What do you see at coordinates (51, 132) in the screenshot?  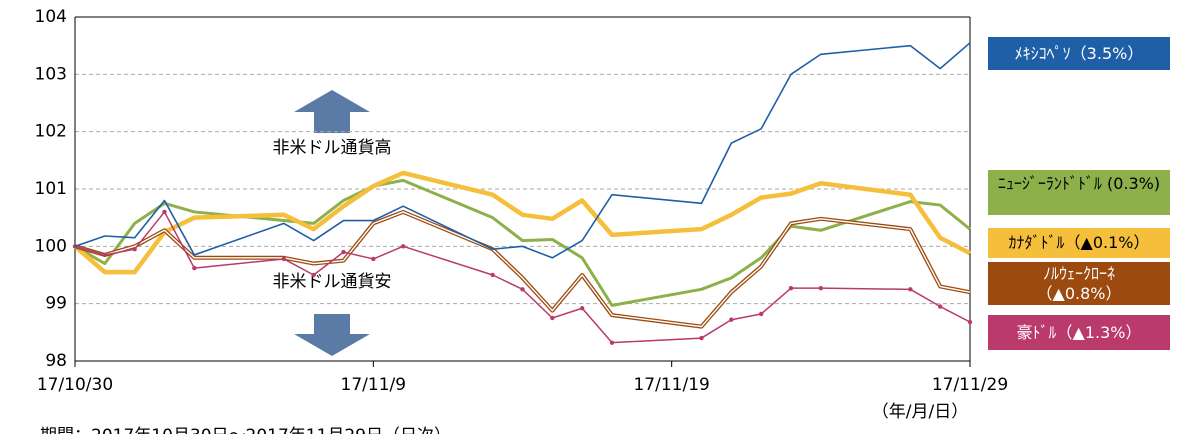 I see `y-tick-label: 102` at bounding box center [51, 132].